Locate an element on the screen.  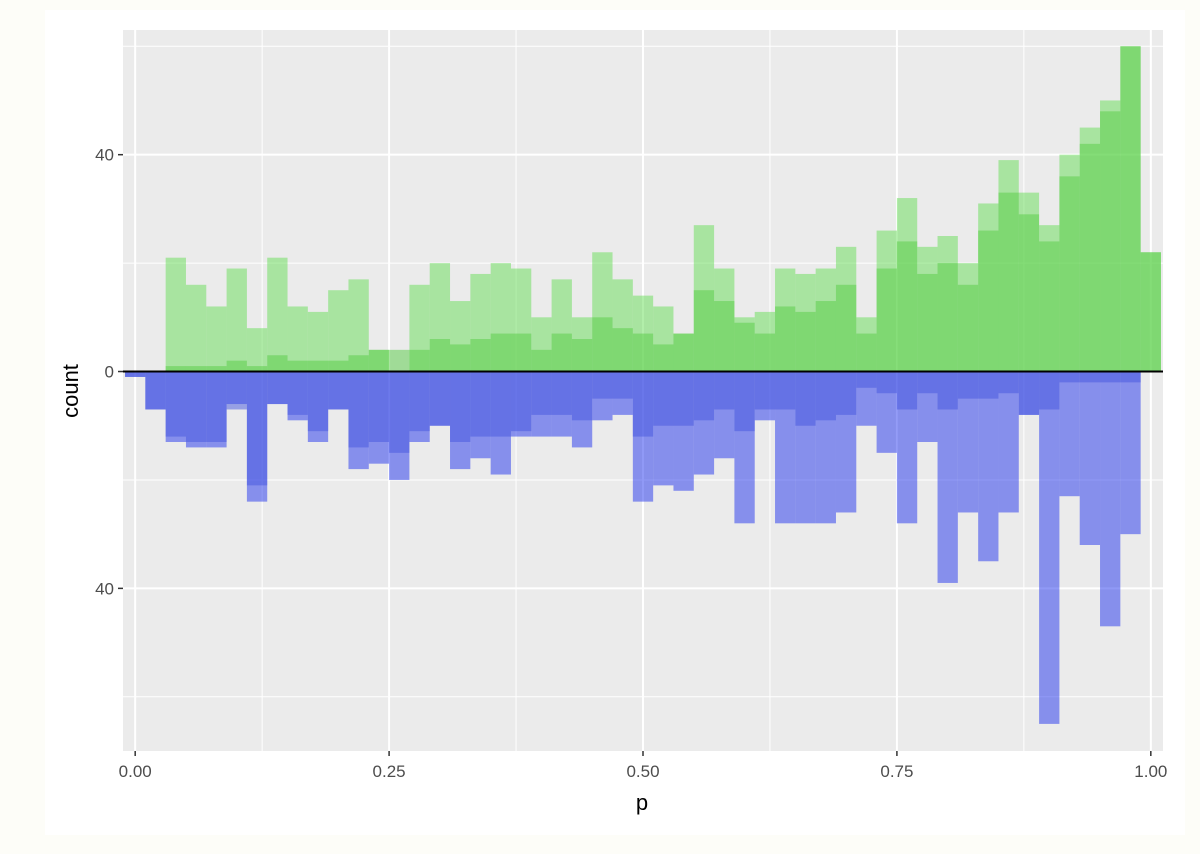
series-4-down is located at coordinates (633, 428).